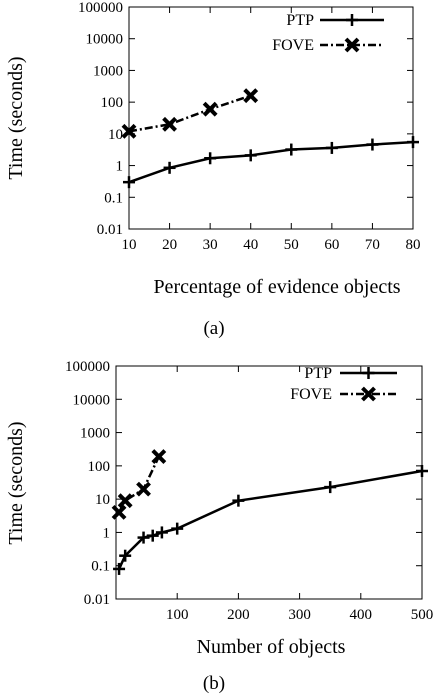  I want to click on x-tick-label: 20, so click(169, 245).